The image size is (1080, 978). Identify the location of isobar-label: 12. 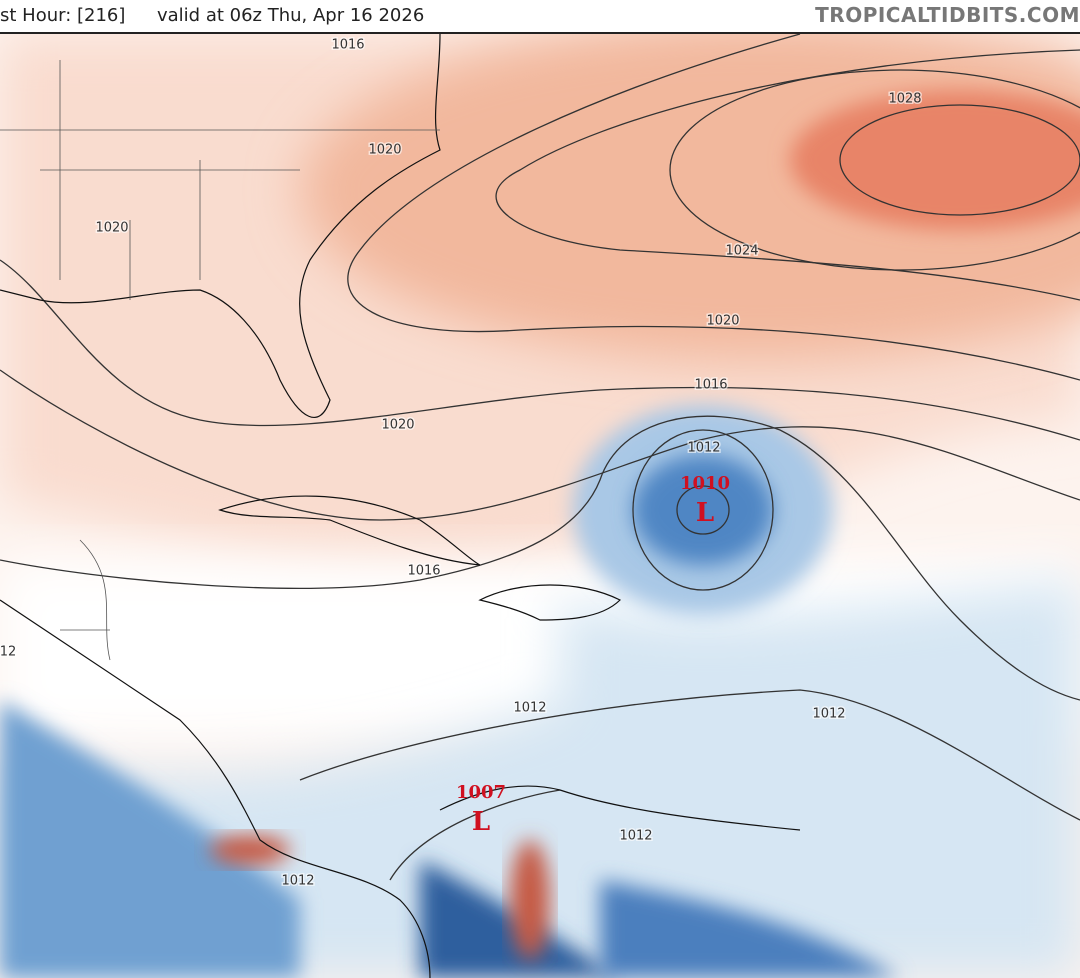
(8, 652).